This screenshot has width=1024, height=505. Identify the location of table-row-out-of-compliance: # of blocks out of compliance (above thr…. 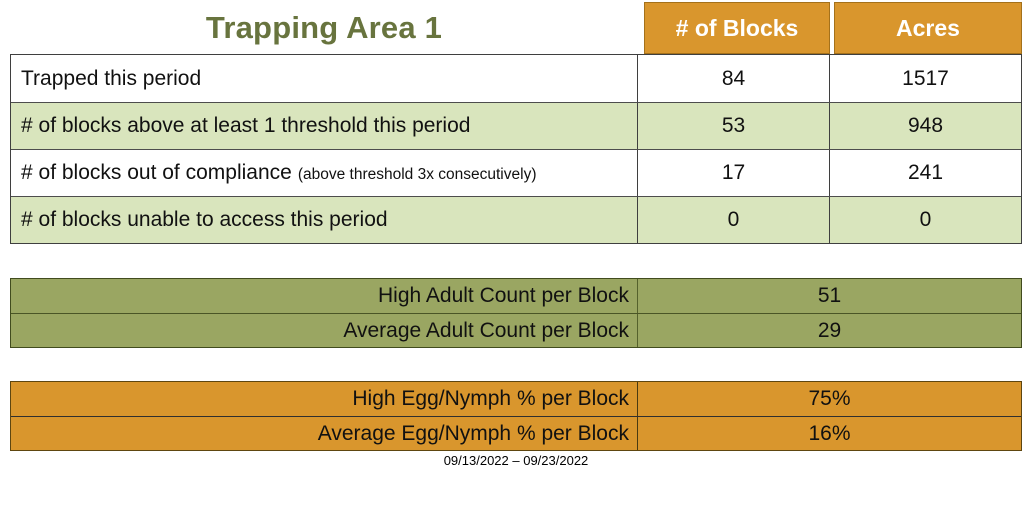
(516, 172).